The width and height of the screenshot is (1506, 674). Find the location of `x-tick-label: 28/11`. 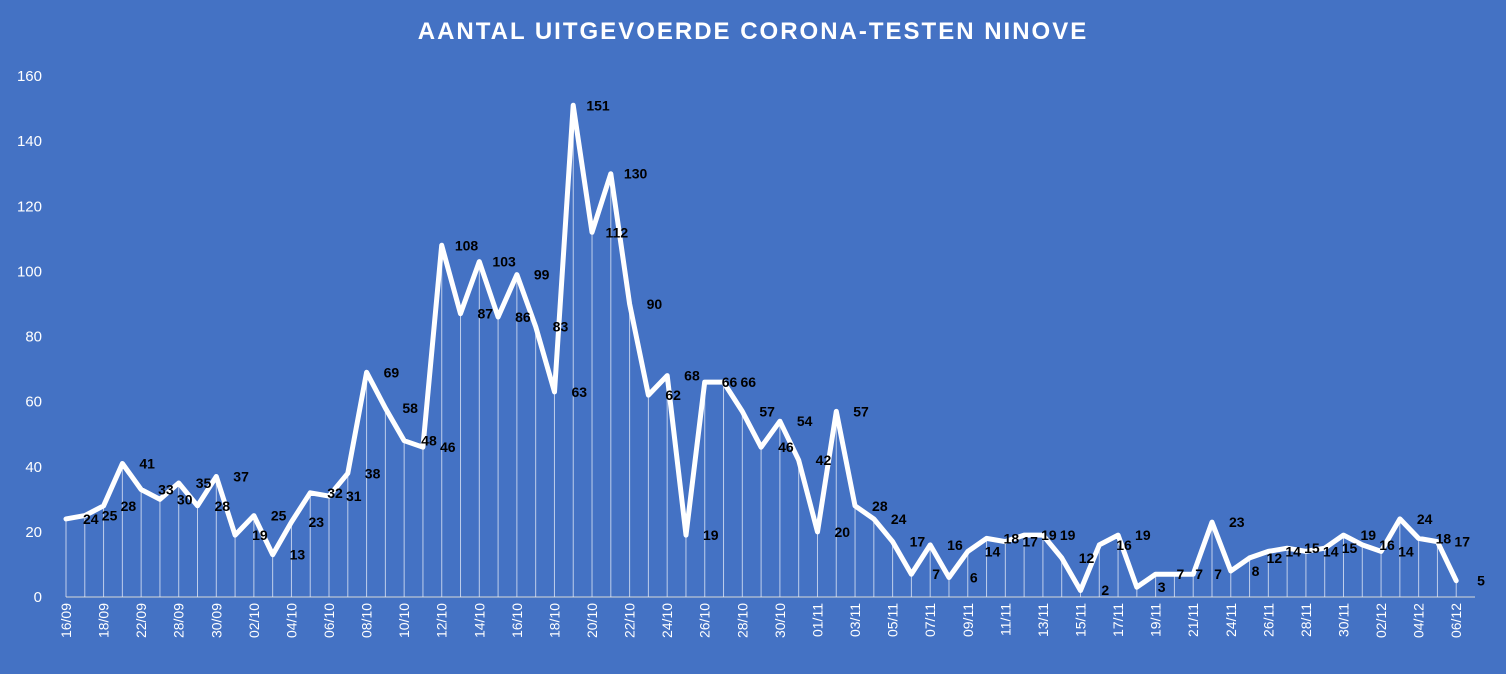

x-tick-label: 28/11 is located at coordinates (1306, 620).